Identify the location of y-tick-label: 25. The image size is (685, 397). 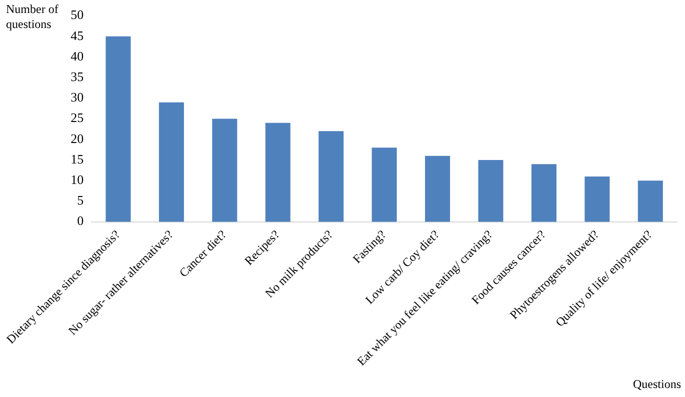
(77, 118).